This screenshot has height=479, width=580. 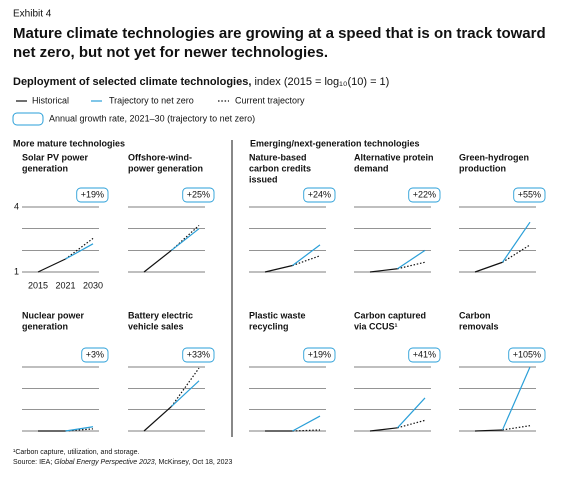 I want to click on panel-title: issued, so click(x=263, y=179).